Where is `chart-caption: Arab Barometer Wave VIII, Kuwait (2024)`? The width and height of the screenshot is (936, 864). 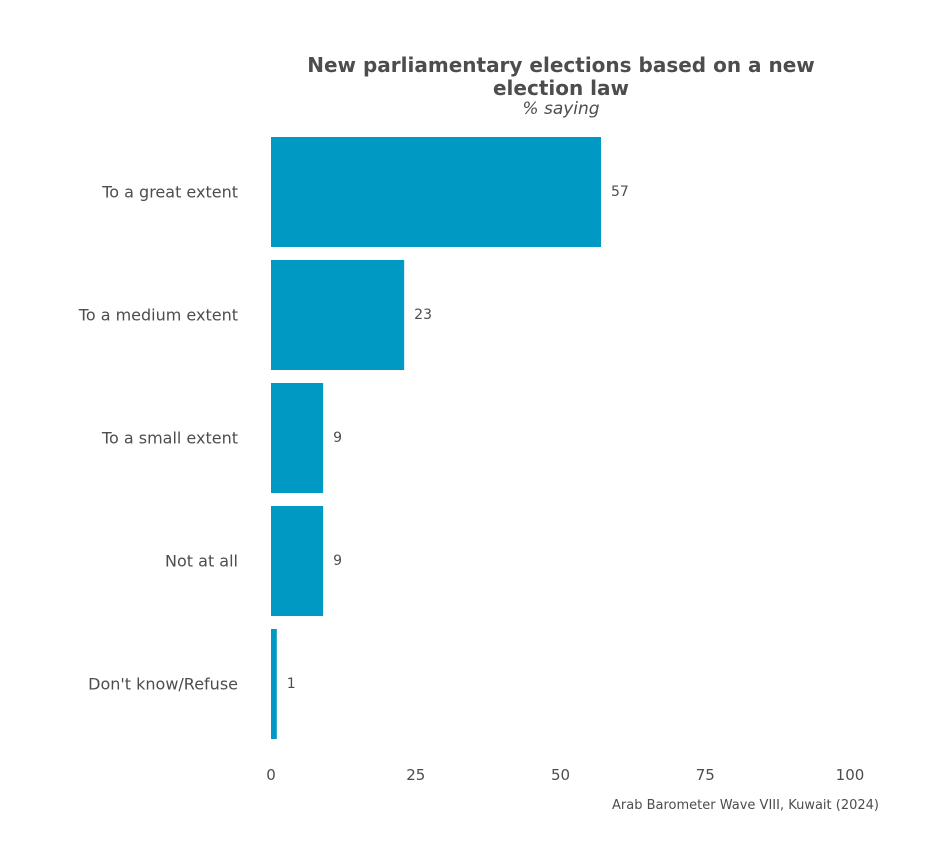 chart-caption: Arab Barometer Wave VIII, Kuwait (2024) is located at coordinates (745, 805).